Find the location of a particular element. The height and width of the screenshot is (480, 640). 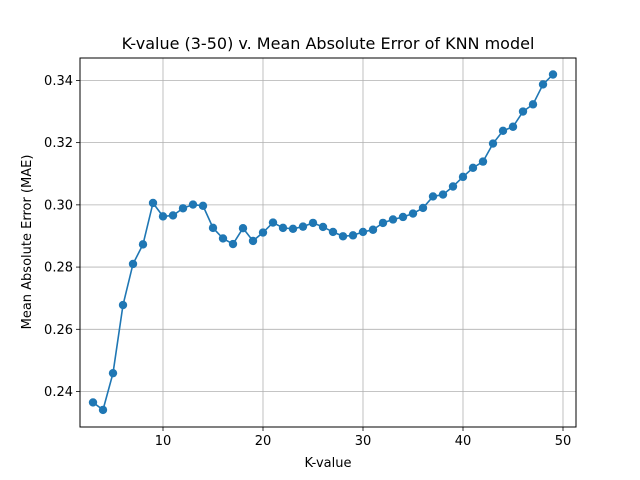

y-tick-label: 0.28 is located at coordinates (58, 268).